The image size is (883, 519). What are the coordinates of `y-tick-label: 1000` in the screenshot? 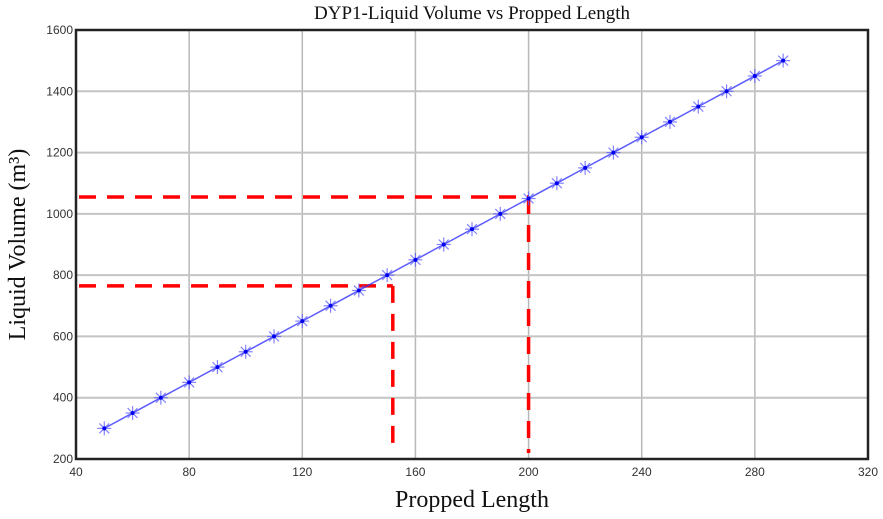 It's located at (59, 214).